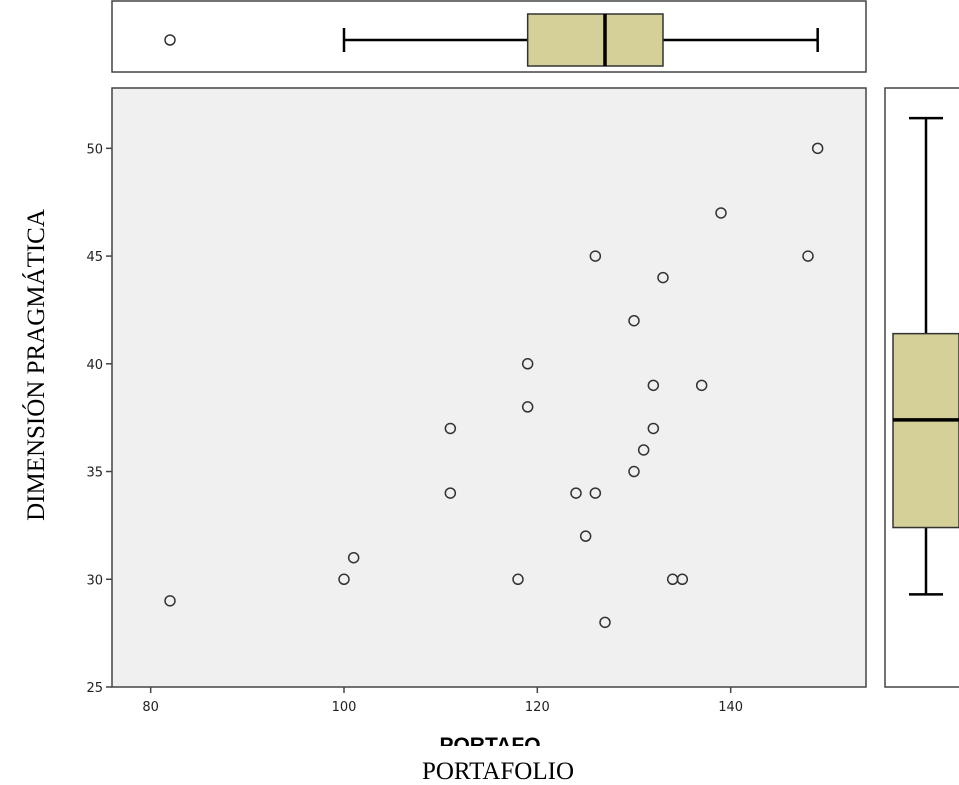 The height and width of the screenshot is (785, 959). Describe the element at coordinates (170, 40) in the screenshot. I see `outlier-point` at that location.